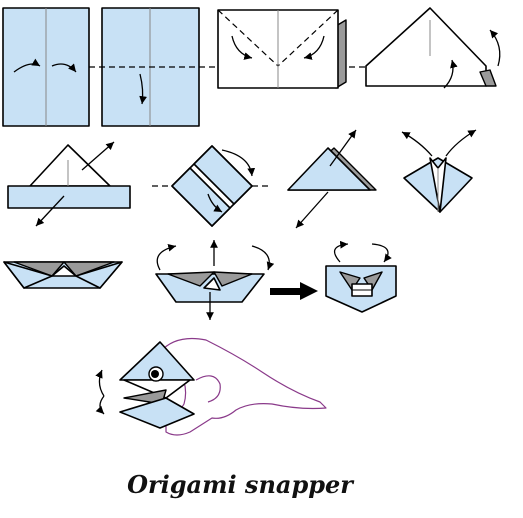 This screenshot has width=523, height=518. What do you see at coordinates (439, 171) in the screenshot?
I see `step-8-opened-diamond` at bounding box center [439, 171].